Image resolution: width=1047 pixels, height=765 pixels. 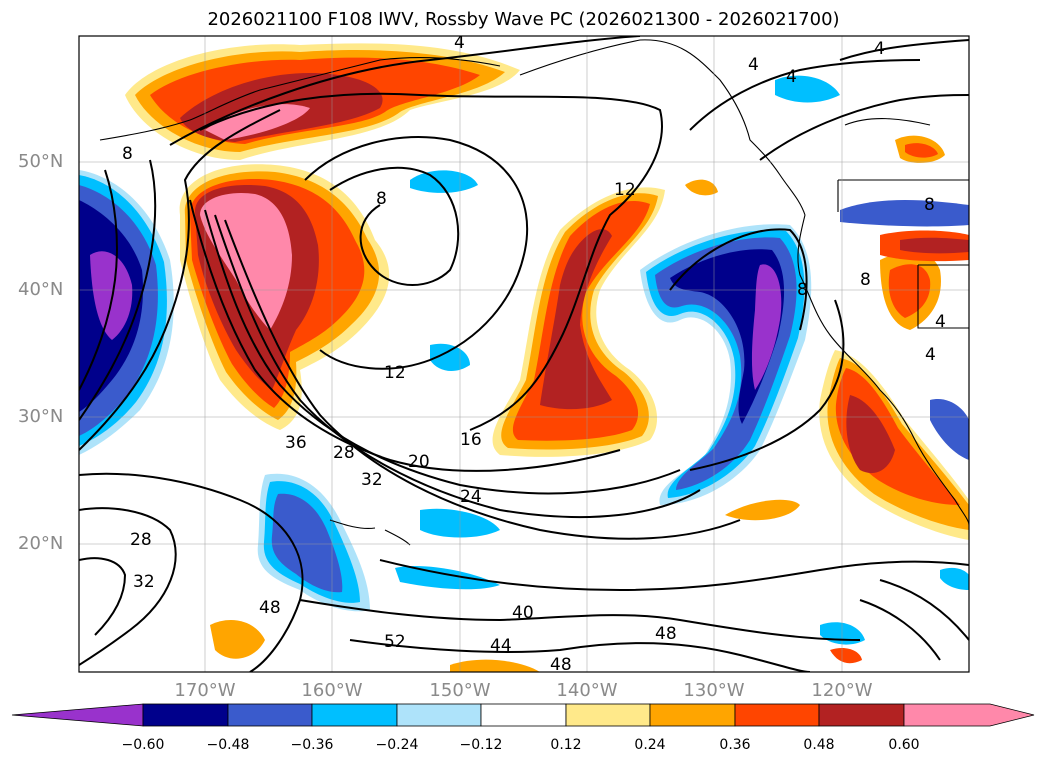 What do you see at coordinates (842, 690) in the screenshot?
I see `lon-label: 120°W` at bounding box center [842, 690].